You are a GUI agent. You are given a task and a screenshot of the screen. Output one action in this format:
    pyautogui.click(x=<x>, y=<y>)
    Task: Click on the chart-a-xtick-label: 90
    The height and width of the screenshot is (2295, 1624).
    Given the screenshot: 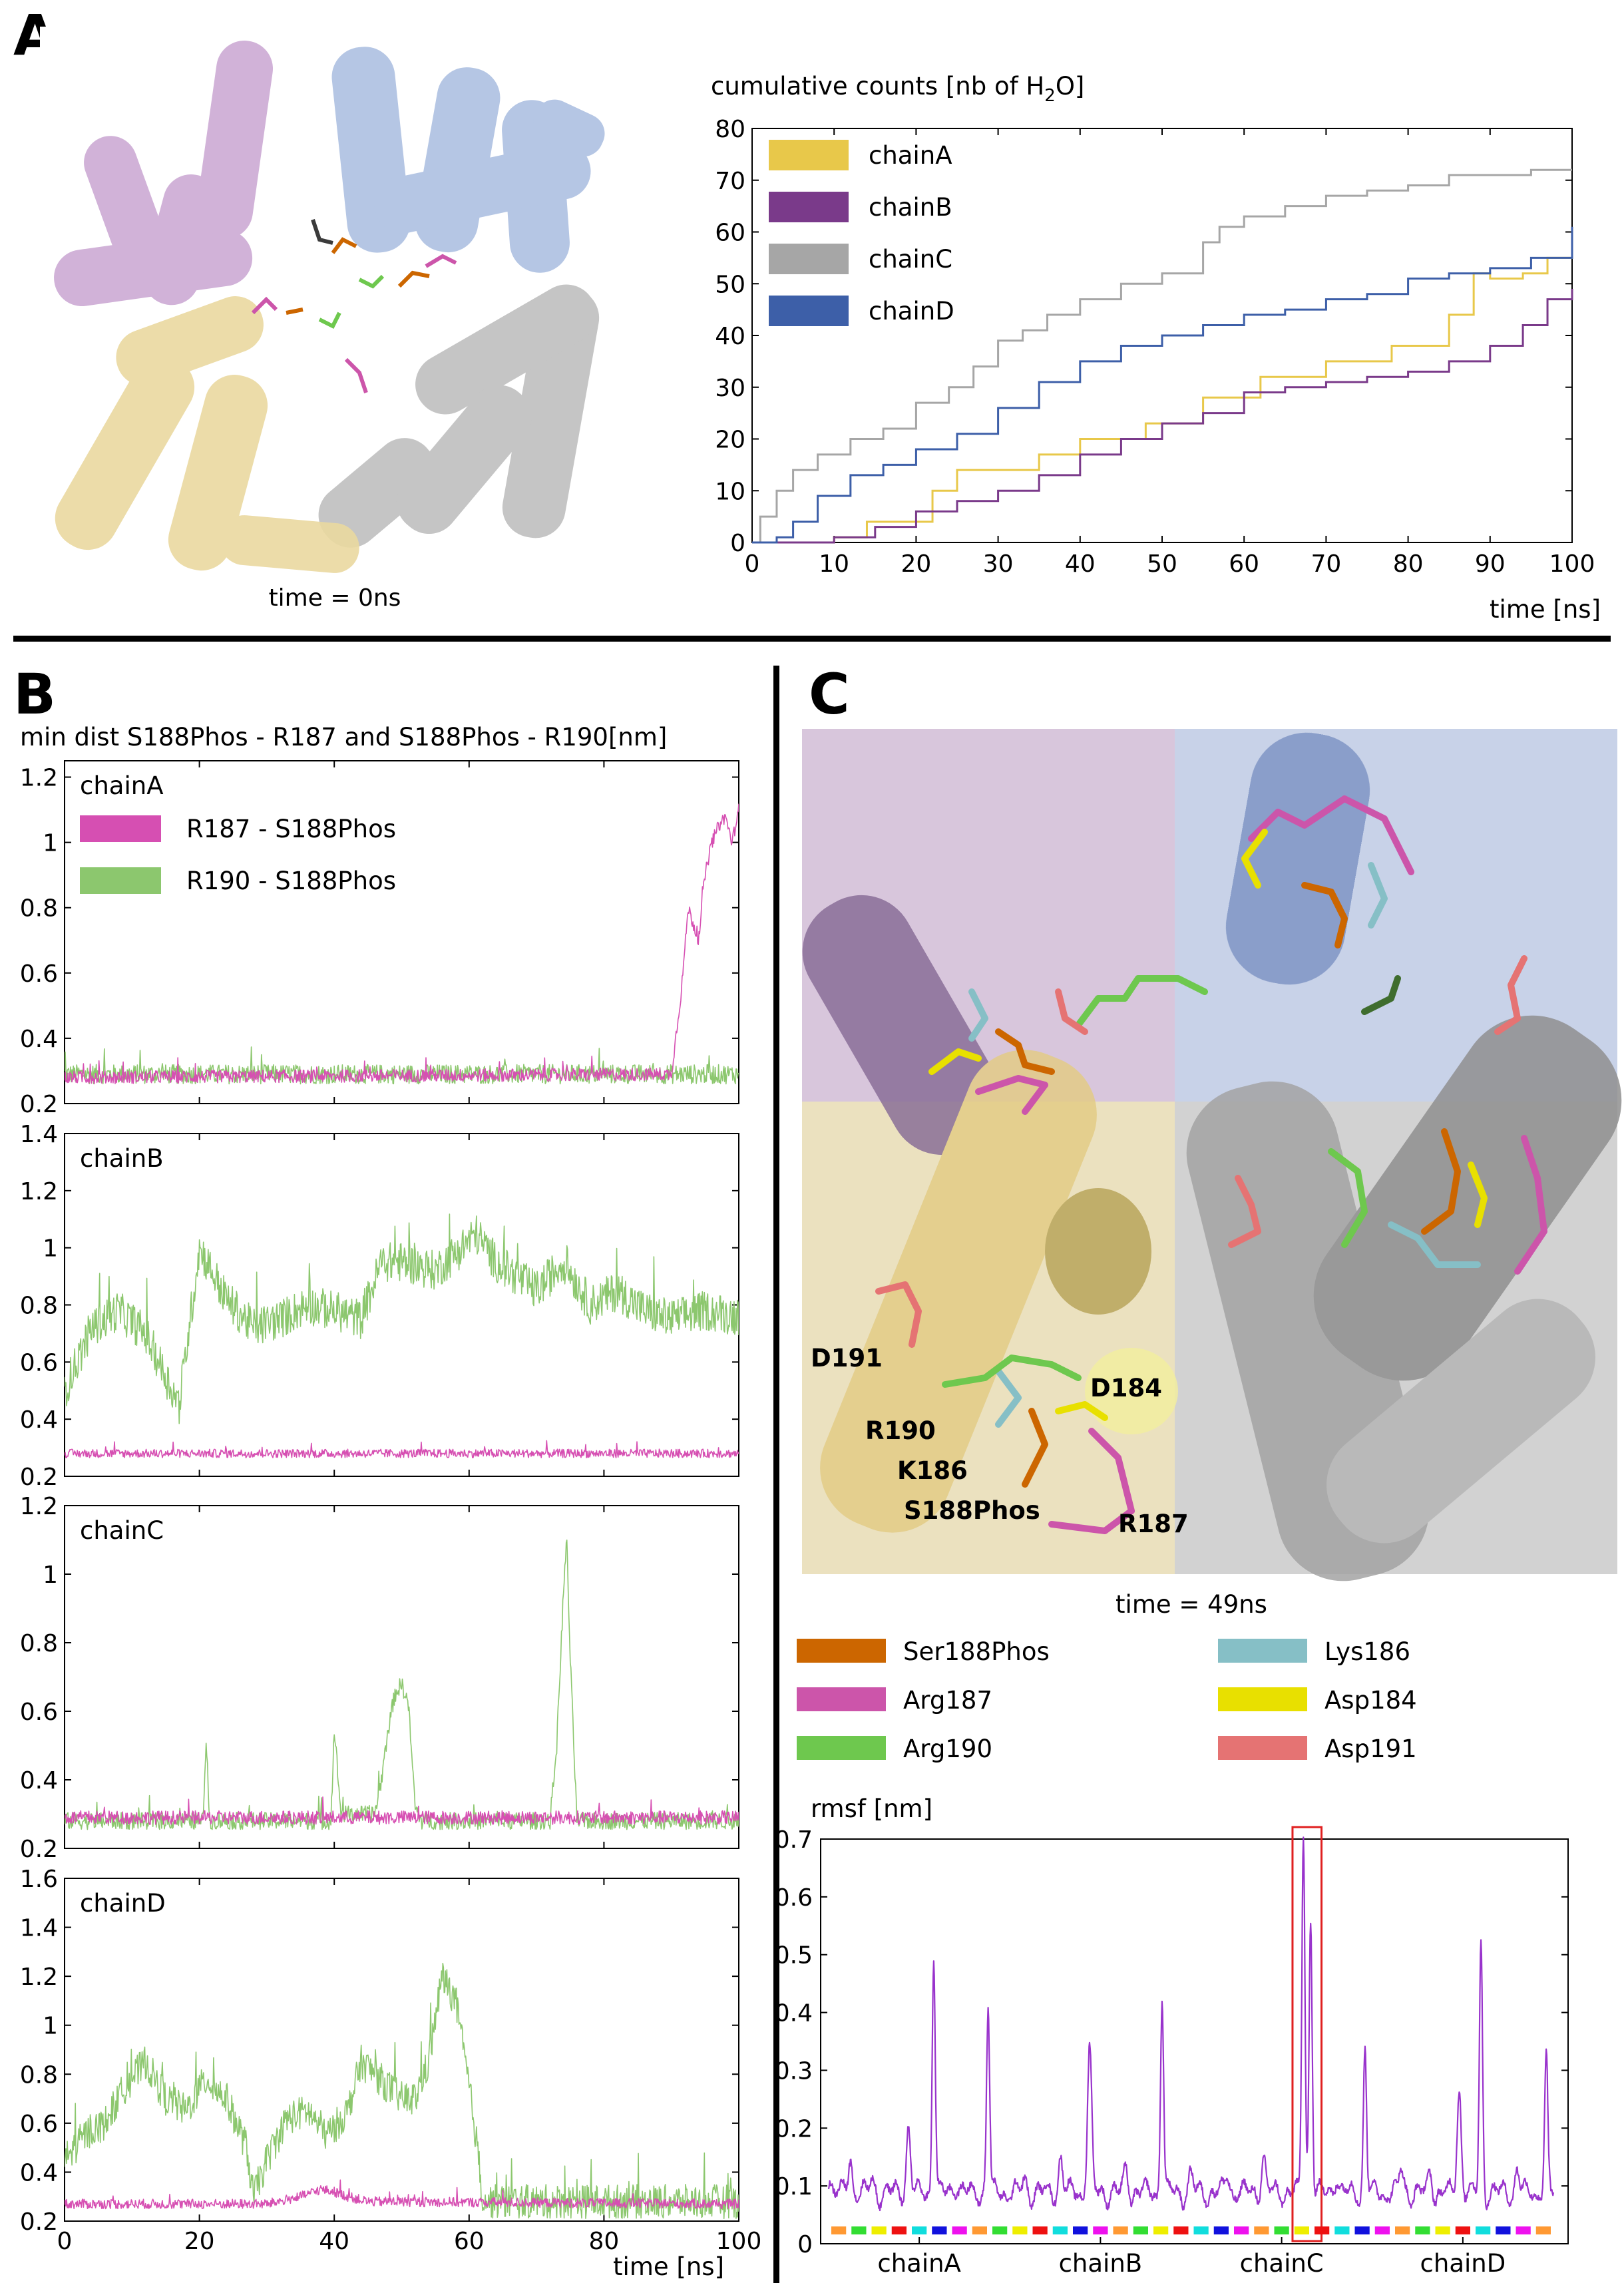 What is the action you would take?
    pyautogui.click(x=1491, y=564)
    